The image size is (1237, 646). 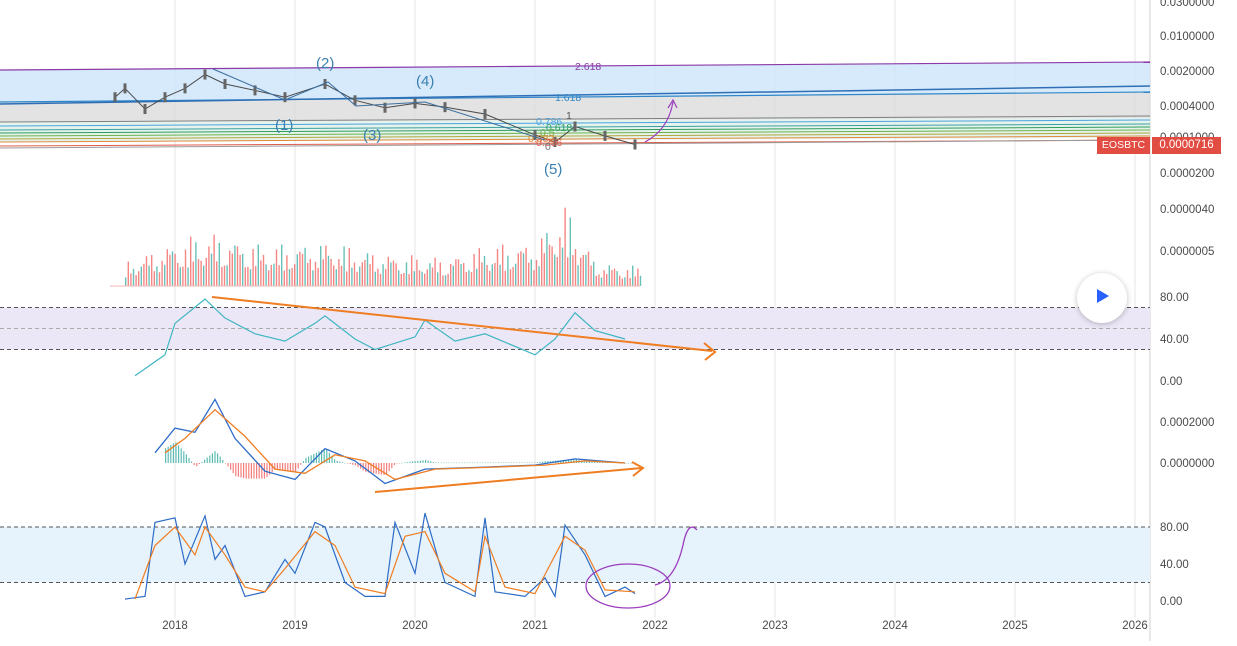 What do you see at coordinates (390, 441) in the screenshot?
I see `macd-line` at bounding box center [390, 441].